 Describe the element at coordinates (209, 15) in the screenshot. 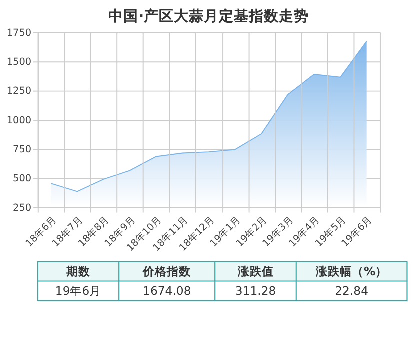

I see `chart-title: 中国·产区大蒜月定基指数走势` at that location.